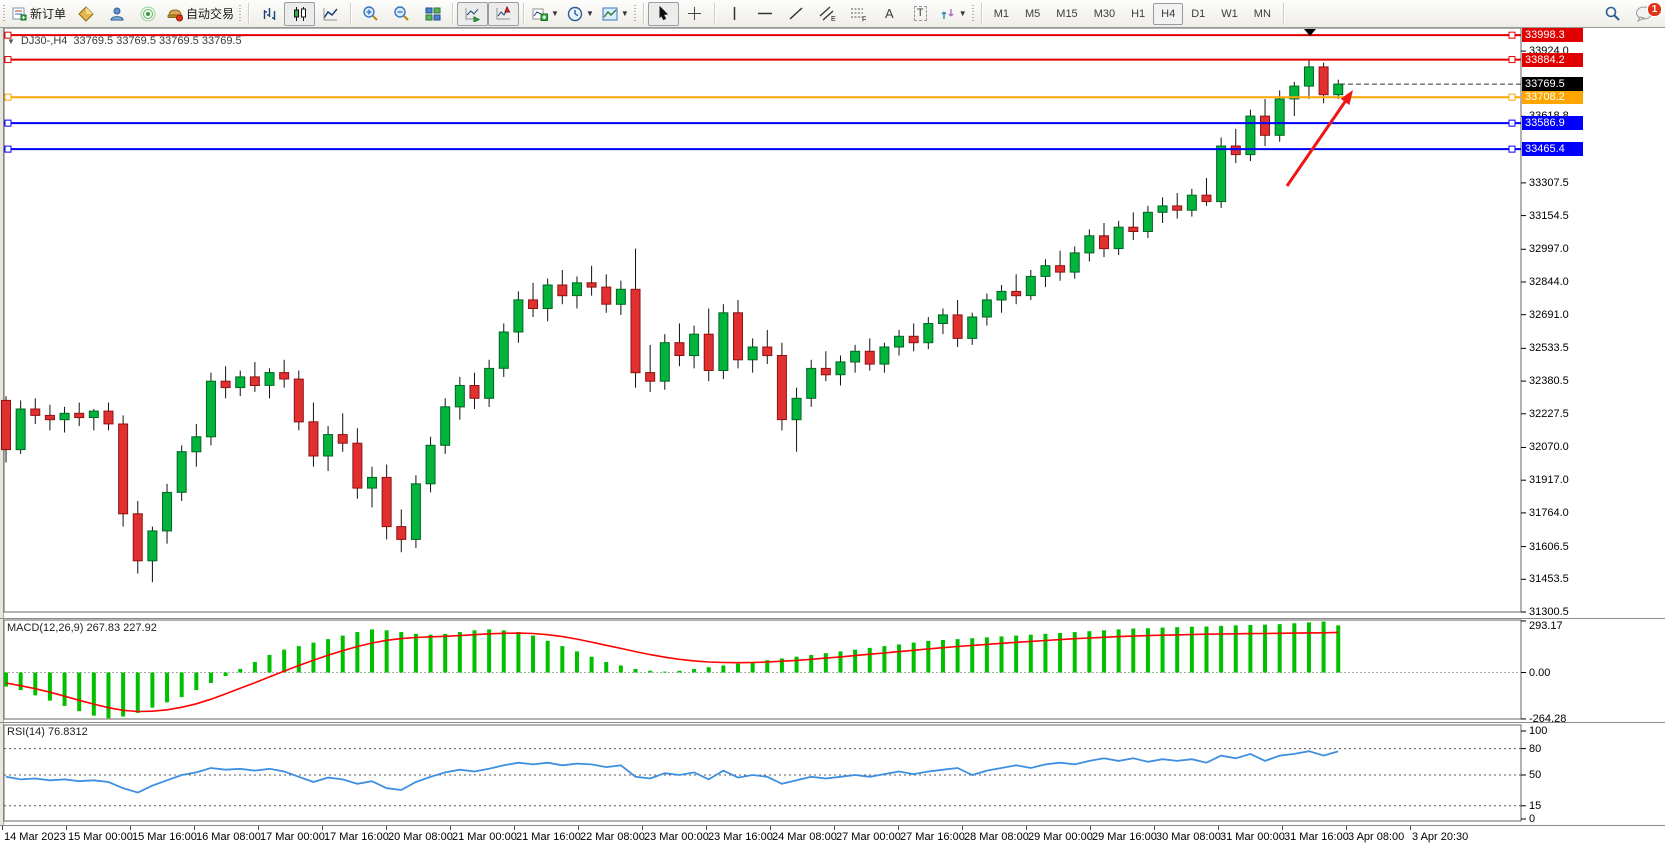  I want to click on timeframe-h1: H1, so click(1138, 13).